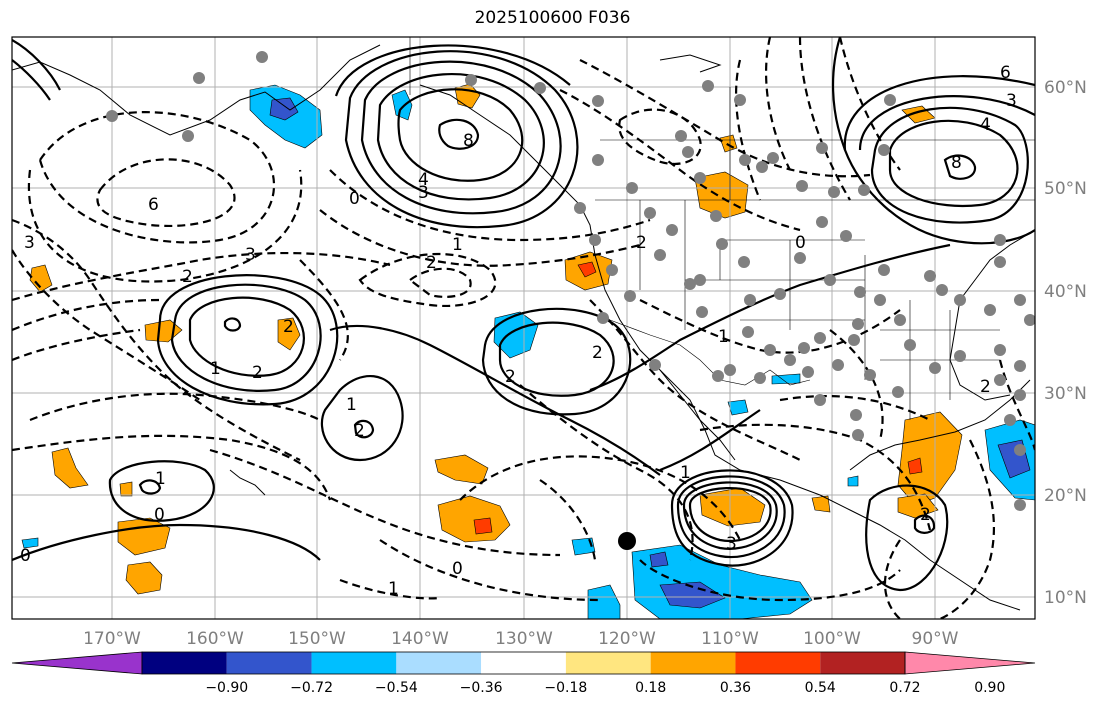 The image size is (1105, 712). What do you see at coordinates (215, 639) in the screenshot?
I see `lon-label: 160°W` at bounding box center [215, 639].